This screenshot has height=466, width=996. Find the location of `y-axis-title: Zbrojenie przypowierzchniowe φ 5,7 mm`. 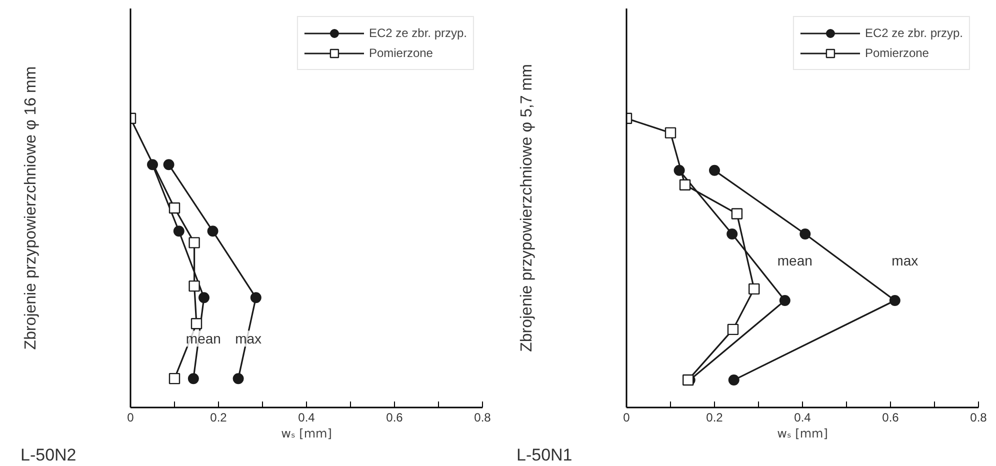

y-axis-title: Zbrojenie przypowierzchniowe φ 5,7 mm is located at coordinates (527, 208).